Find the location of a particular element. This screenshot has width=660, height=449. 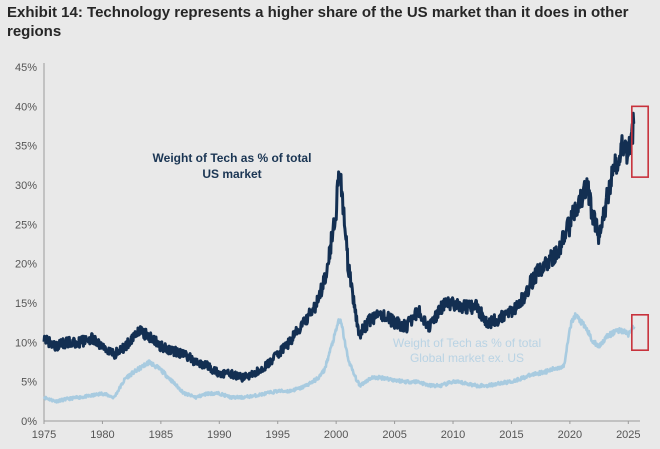

y-tick-label: 10% is located at coordinates (26, 343).